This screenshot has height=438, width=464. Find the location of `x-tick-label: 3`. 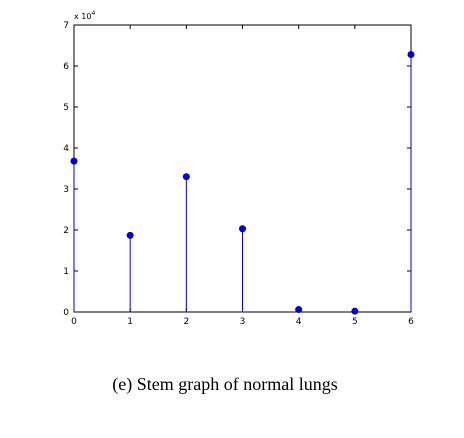

x-tick-label: 3 is located at coordinates (243, 322).